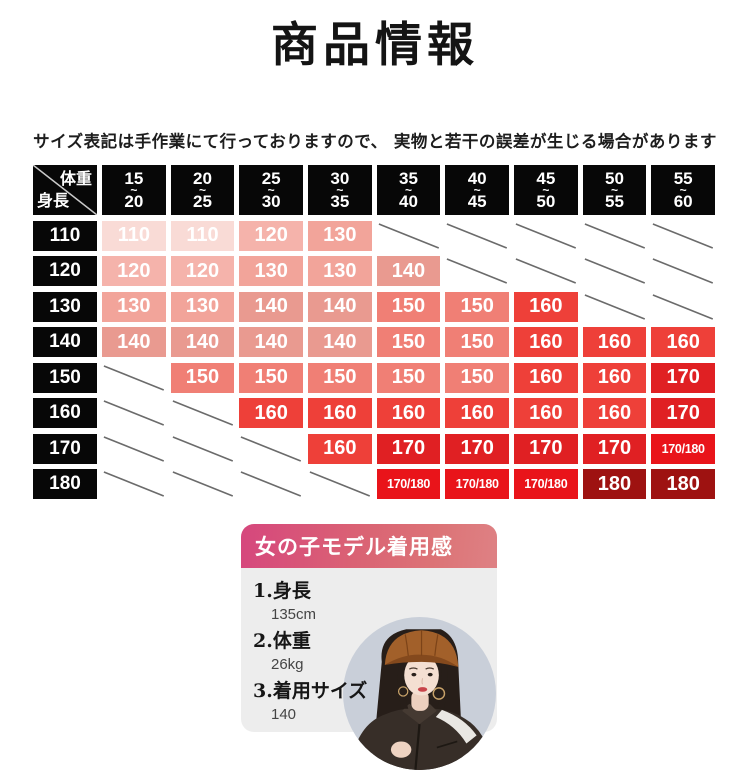  I want to click on model-card-body: 1.身長 135cm 2.体重 26kg 3.着用サイズ 140, so click(369, 669).